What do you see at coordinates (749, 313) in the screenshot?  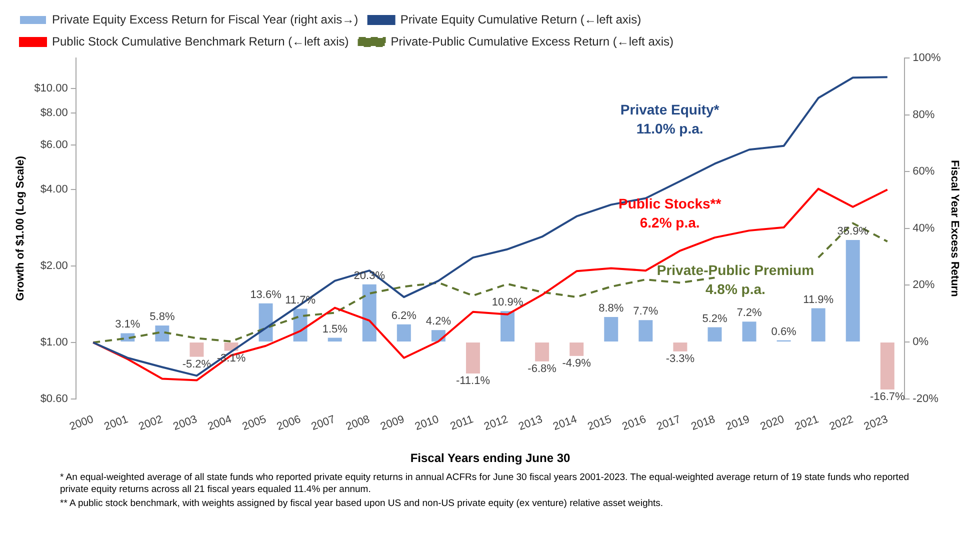 I see `data-label: 7.2%` at bounding box center [749, 313].